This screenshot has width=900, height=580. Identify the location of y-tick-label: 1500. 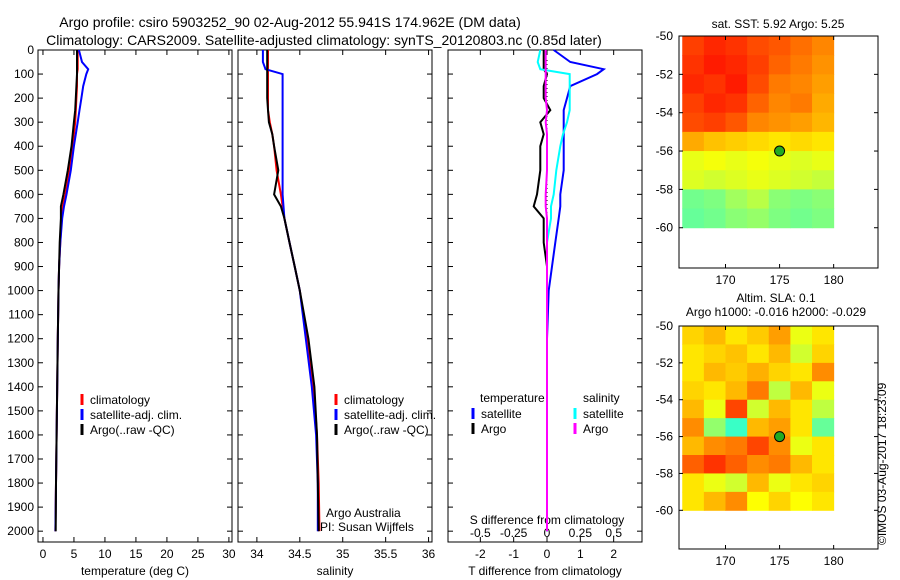
(20, 411).